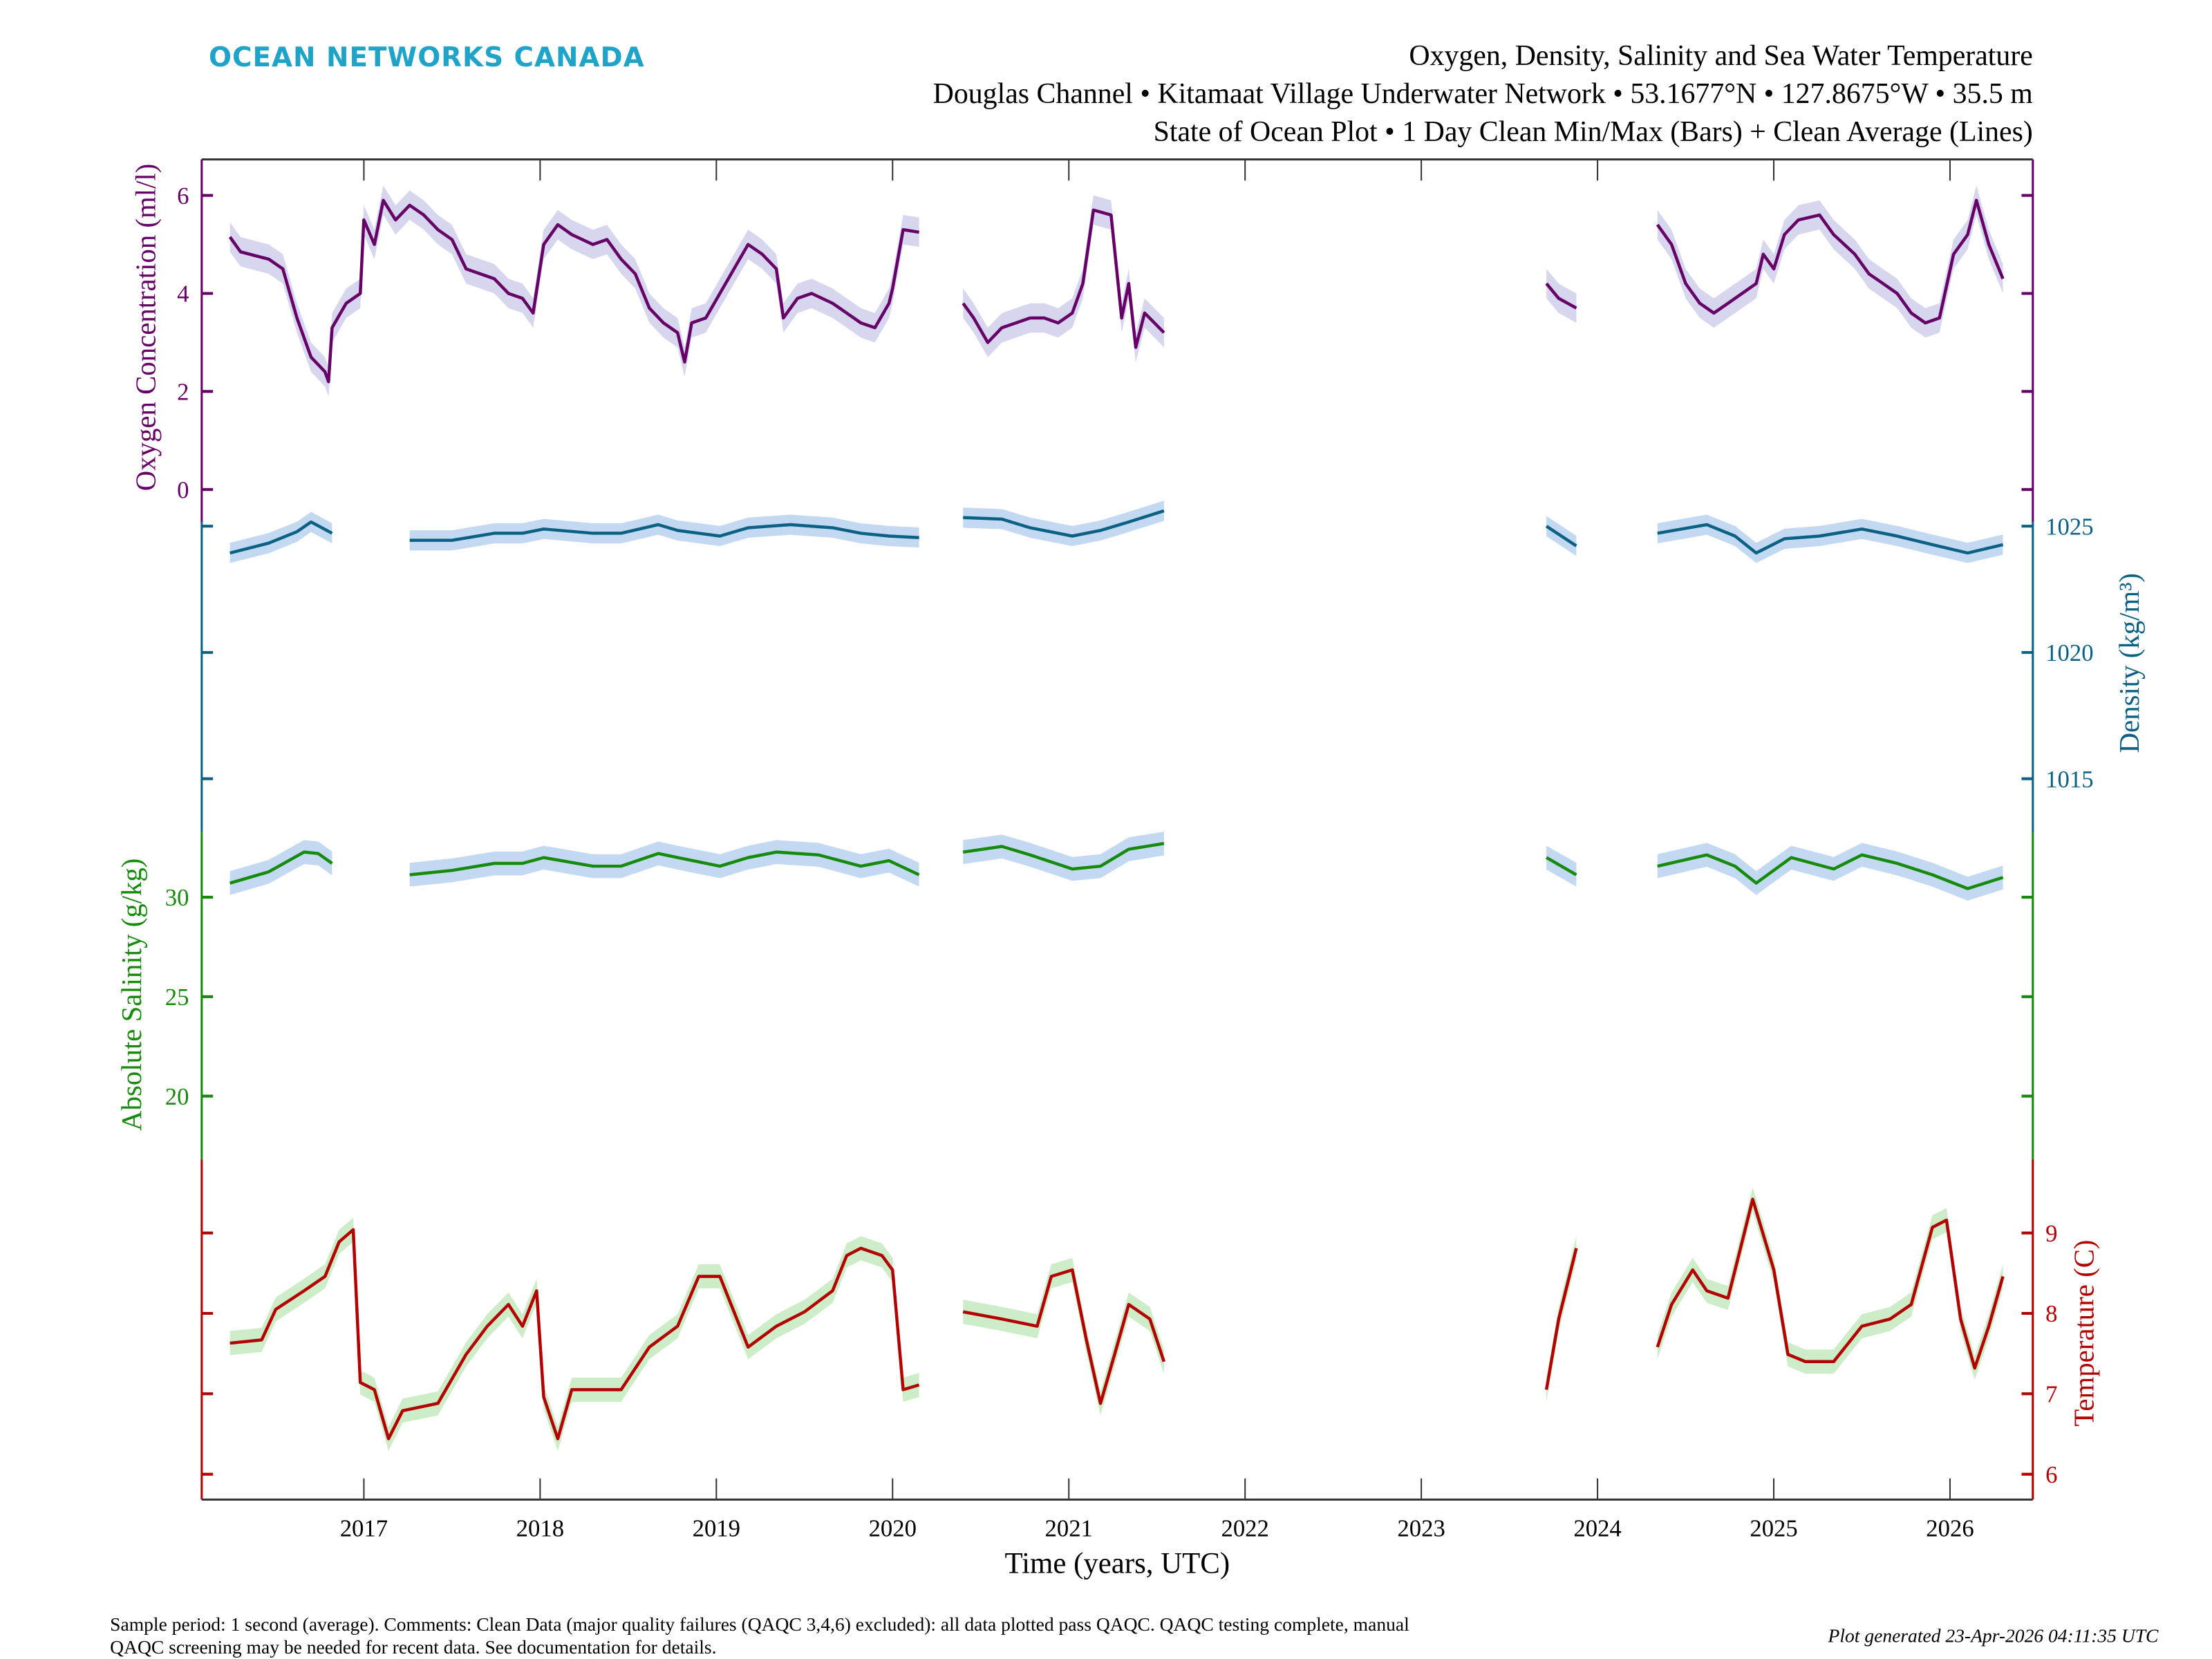 The image size is (2212, 1659). Describe the element at coordinates (540, 1528) in the screenshot. I see `x-tick-label: 2018` at that location.